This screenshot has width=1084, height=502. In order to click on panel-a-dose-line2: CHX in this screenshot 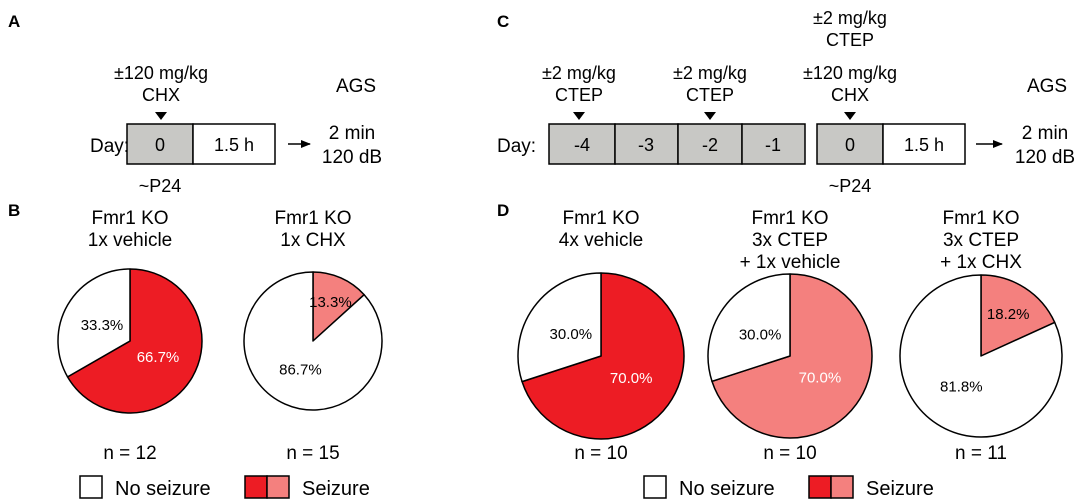, I will do `click(161, 95)`.